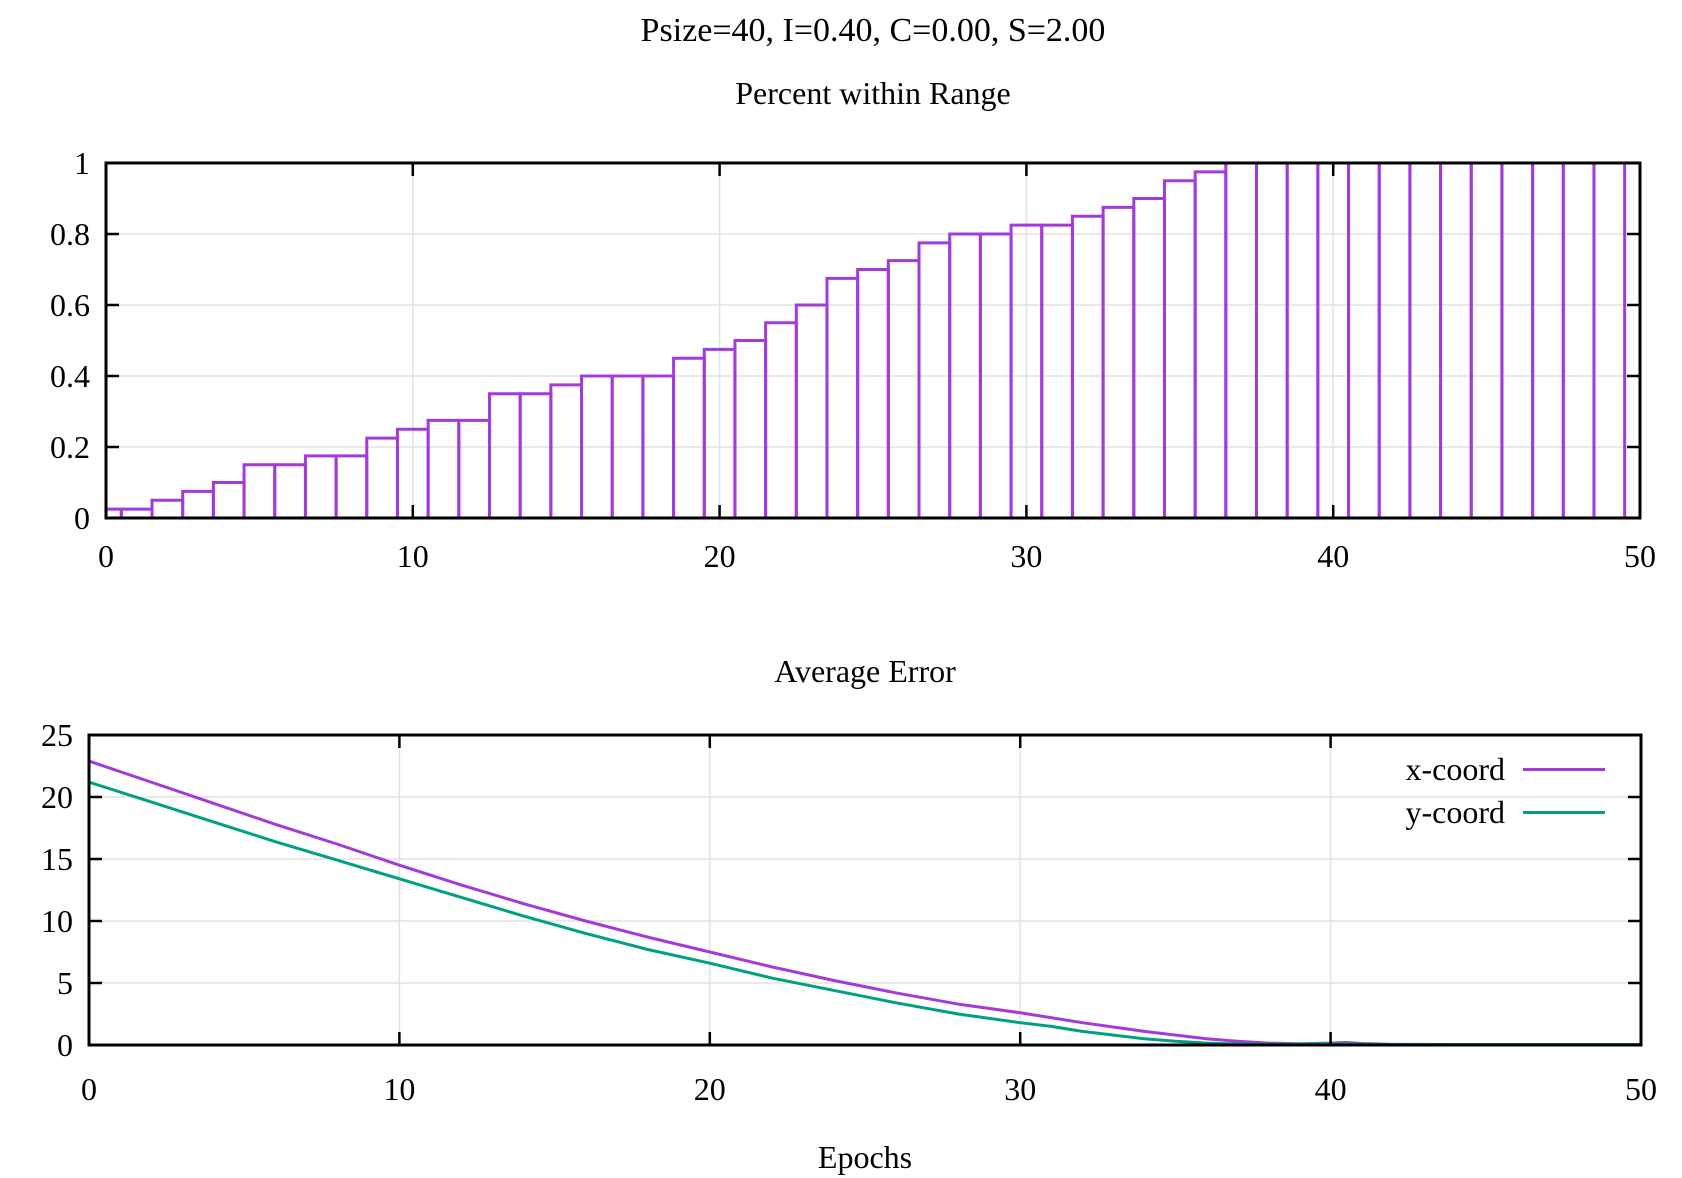 Image resolution: width=1682 pixels, height=1178 pixels. Describe the element at coordinates (1640, 556) in the screenshot. I see `top-xtick-label: 50` at that location.